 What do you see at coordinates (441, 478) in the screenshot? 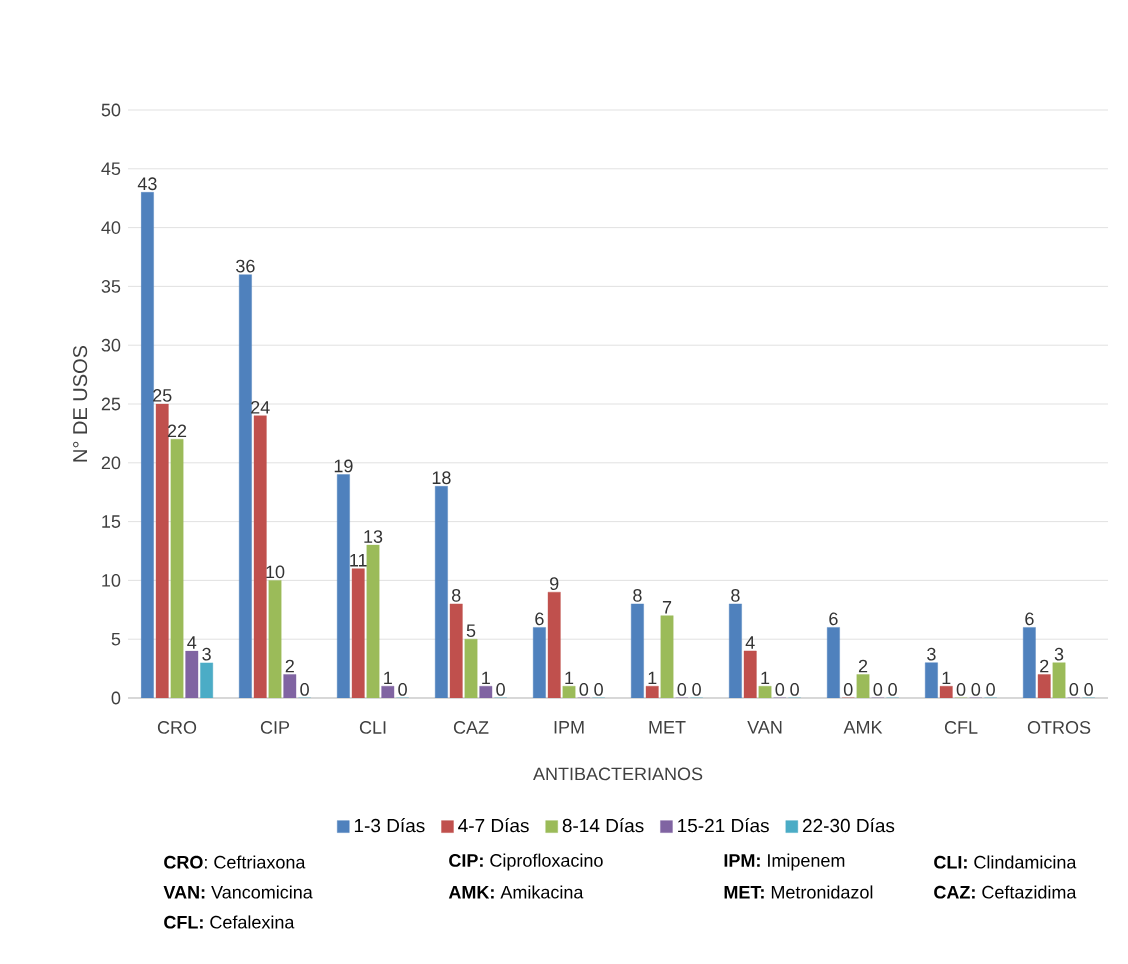
I see `data-label: 18` at bounding box center [441, 478].